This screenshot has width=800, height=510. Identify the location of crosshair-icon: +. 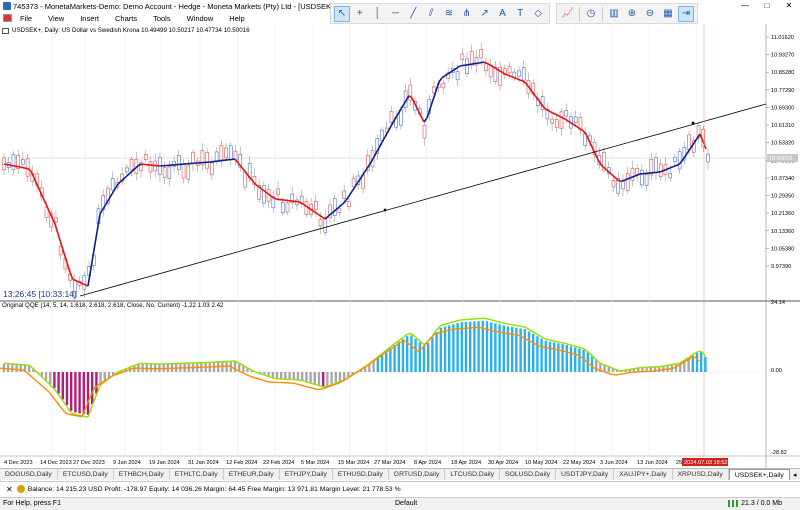
(359, 13).